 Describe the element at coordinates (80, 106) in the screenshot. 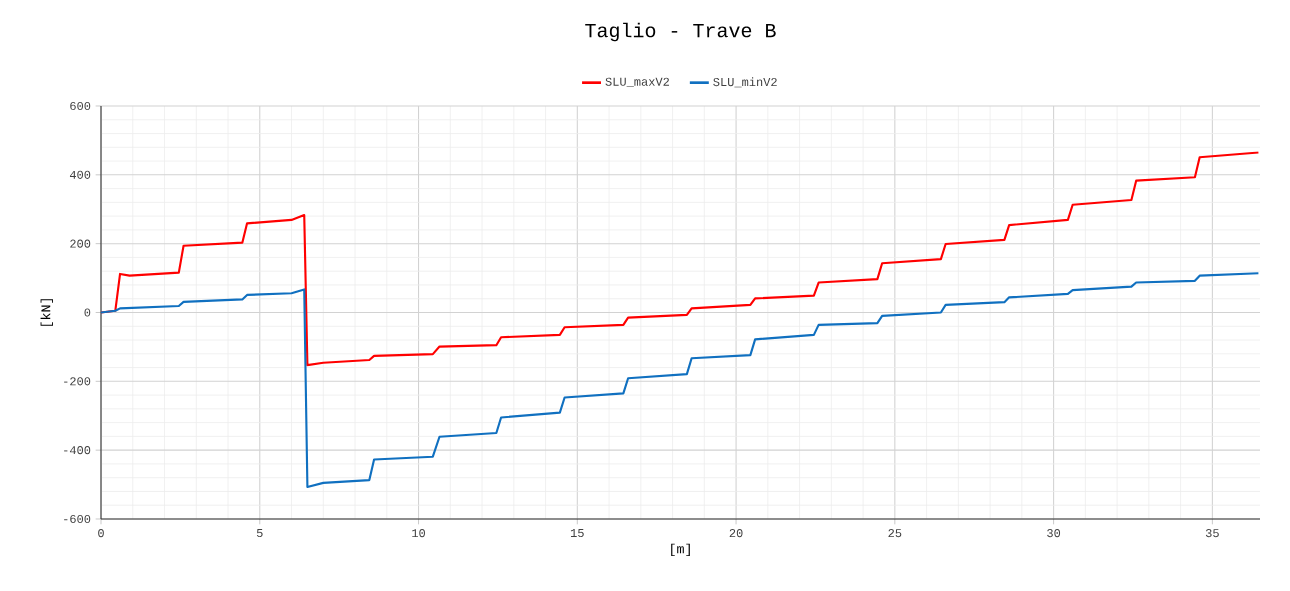

I see `y-tick-label: 600` at that location.